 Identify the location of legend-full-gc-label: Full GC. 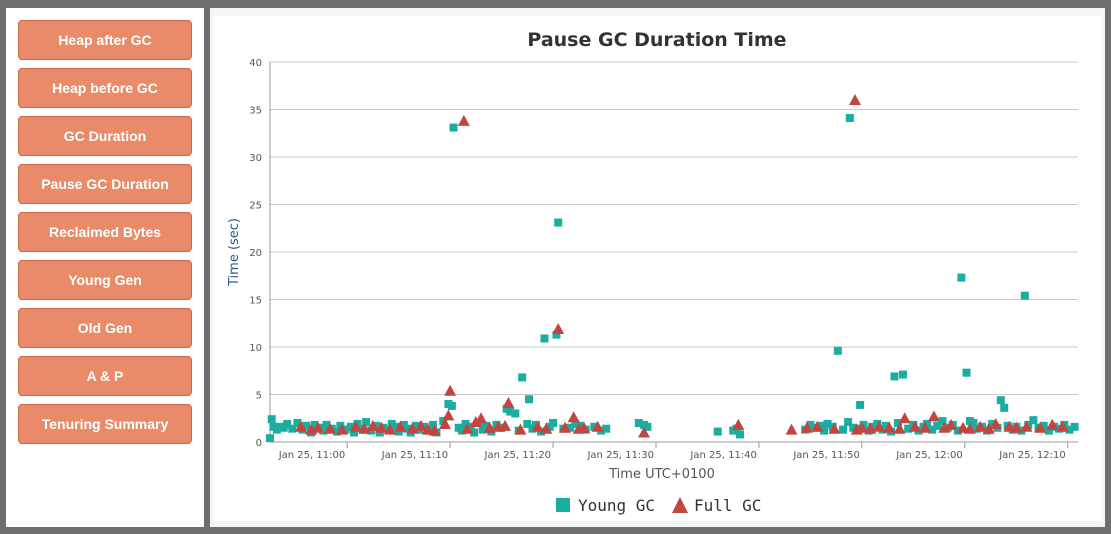
(727, 505).